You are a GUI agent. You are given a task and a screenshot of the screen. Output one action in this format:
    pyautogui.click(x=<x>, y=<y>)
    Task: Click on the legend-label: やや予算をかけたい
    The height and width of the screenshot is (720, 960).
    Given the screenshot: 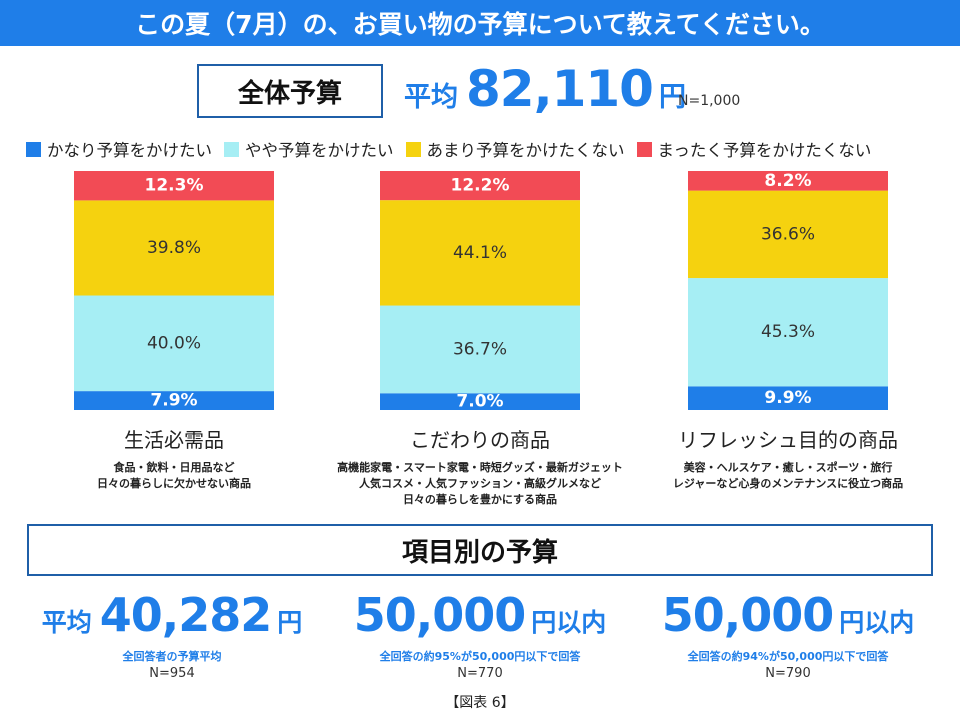 What is the action you would take?
    pyautogui.click(x=319, y=150)
    